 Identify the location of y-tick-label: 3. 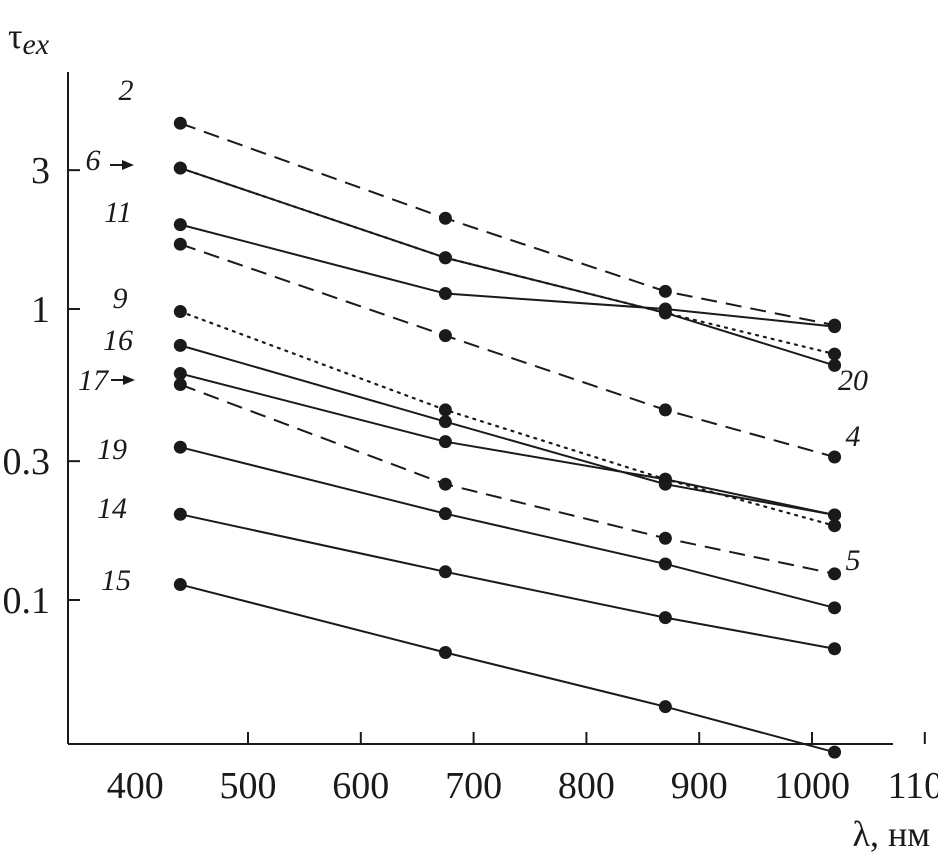
(40, 171).